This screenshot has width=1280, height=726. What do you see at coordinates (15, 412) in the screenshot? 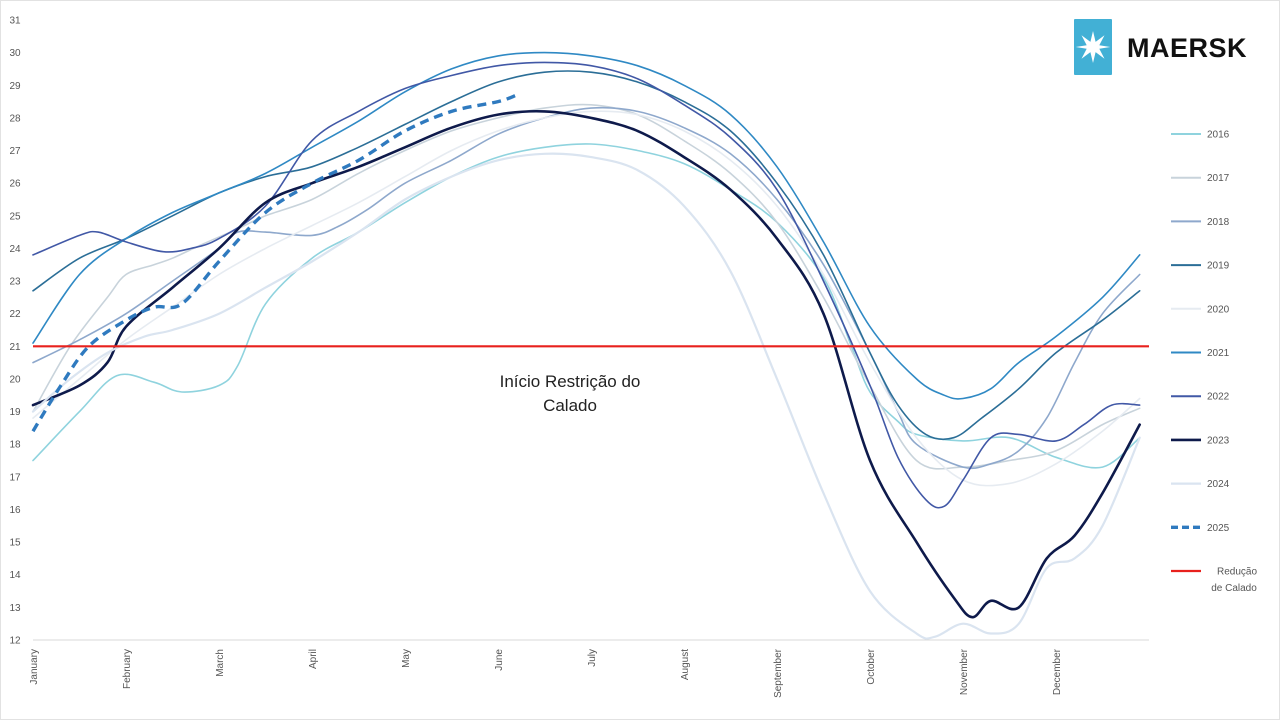
I see `y-tick-label: 19` at bounding box center [15, 412].